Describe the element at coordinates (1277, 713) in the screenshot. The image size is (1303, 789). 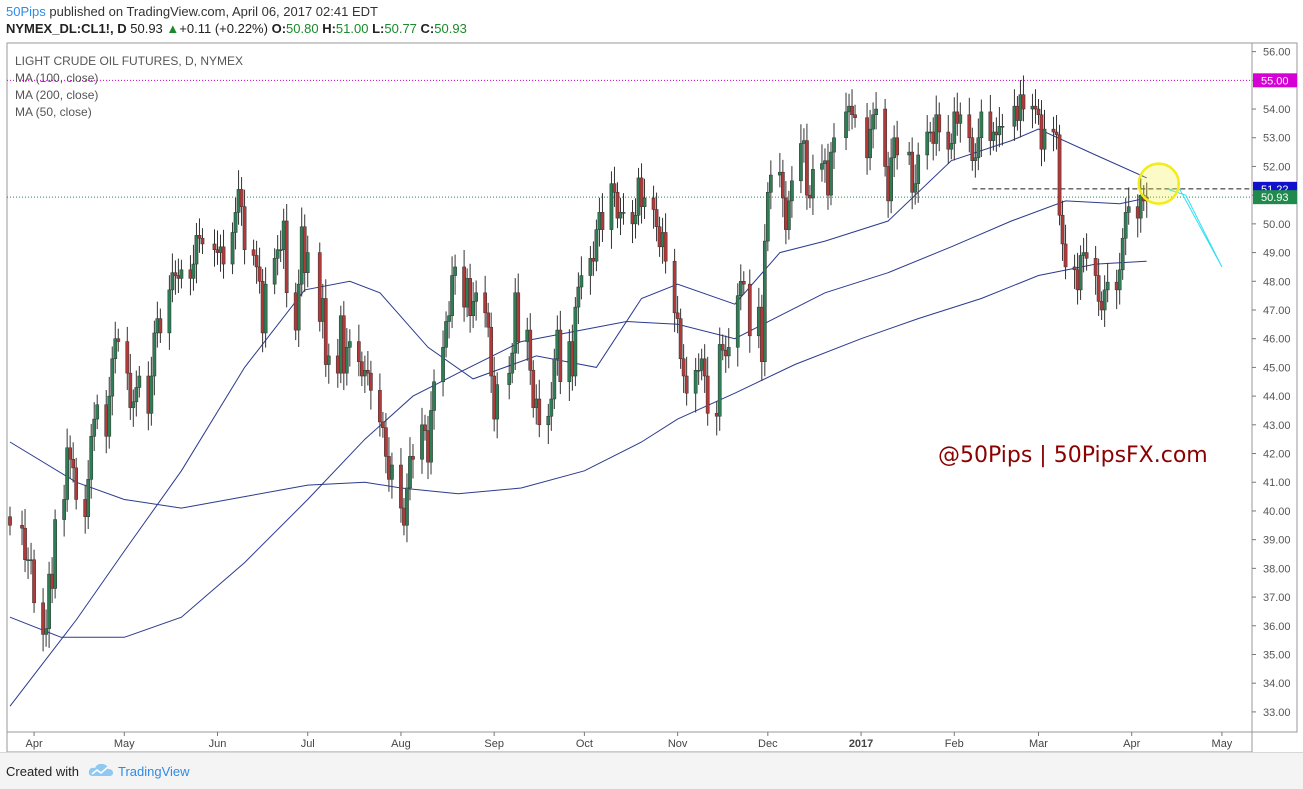
I see `price-tick-label: 33.00` at that location.